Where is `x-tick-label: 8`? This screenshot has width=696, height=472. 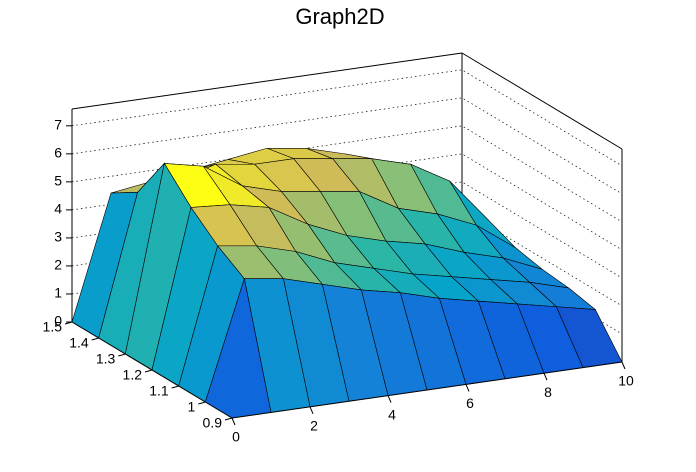
x-tick-label: 8 is located at coordinates (548, 392).